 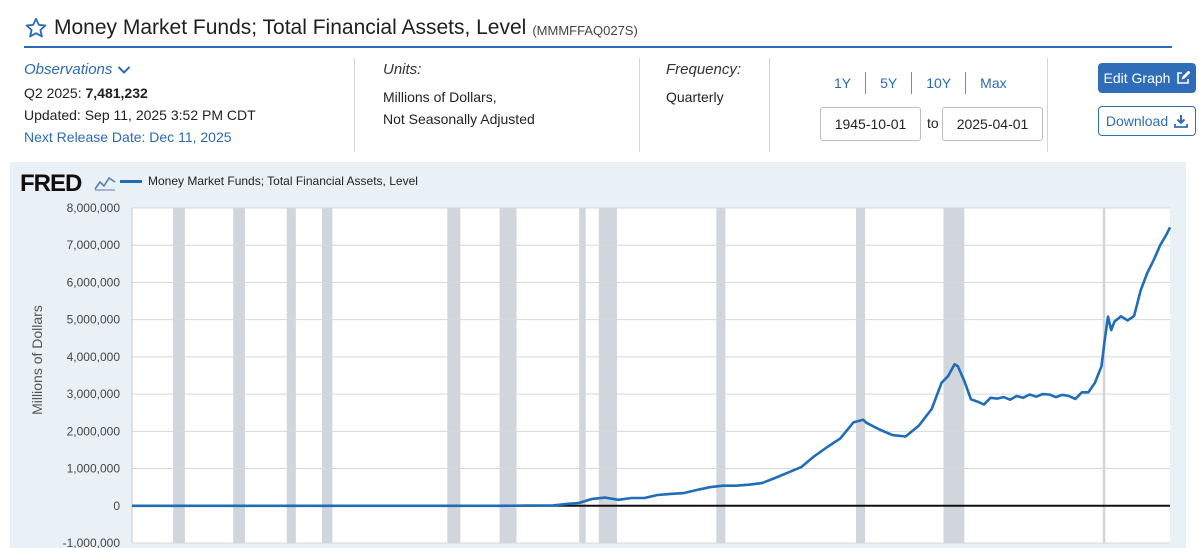 I want to click on y-tick-label: 4,000,000, so click(x=94, y=357).